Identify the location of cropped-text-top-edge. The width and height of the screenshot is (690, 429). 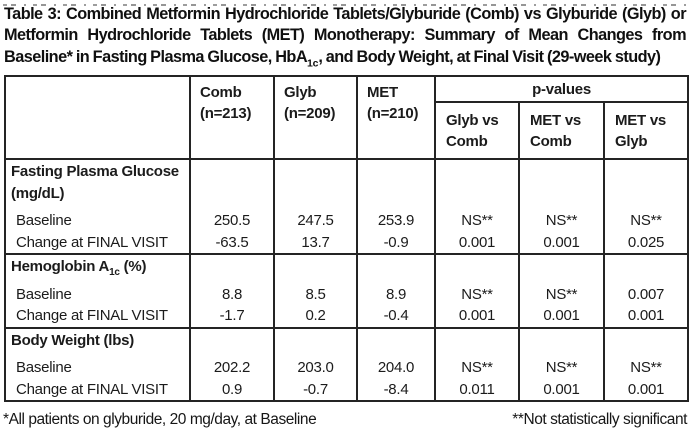
(345, 5).